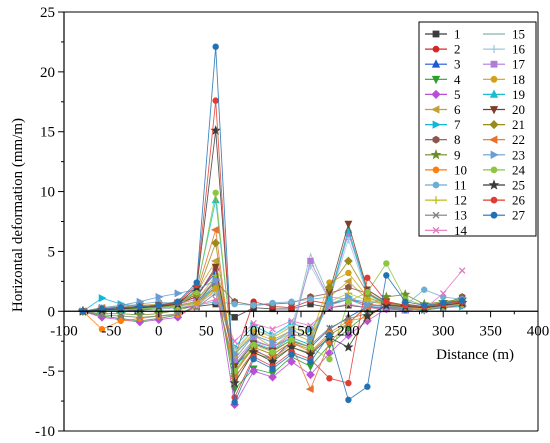  I want to click on x-tick-label: 50, so click(206, 331).